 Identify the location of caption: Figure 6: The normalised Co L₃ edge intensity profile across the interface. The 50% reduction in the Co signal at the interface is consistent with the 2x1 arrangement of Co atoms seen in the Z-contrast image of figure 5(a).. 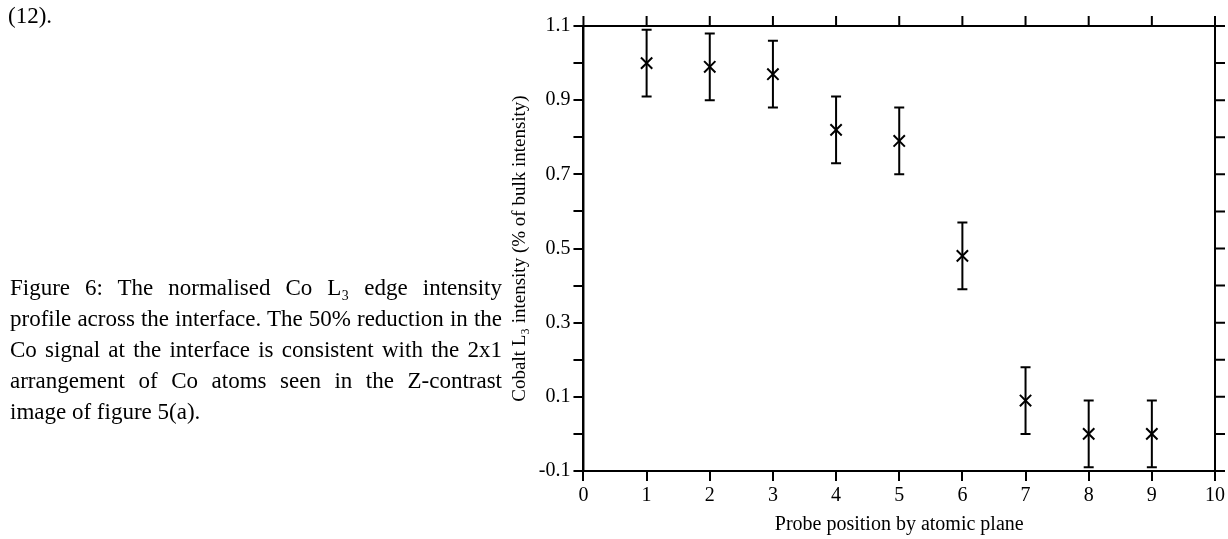
(256, 350).